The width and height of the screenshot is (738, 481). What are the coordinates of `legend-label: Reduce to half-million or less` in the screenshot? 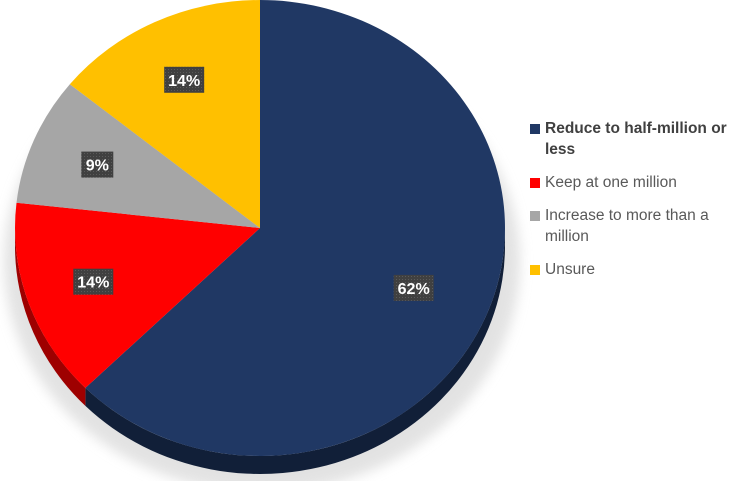 It's located at (636, 139).